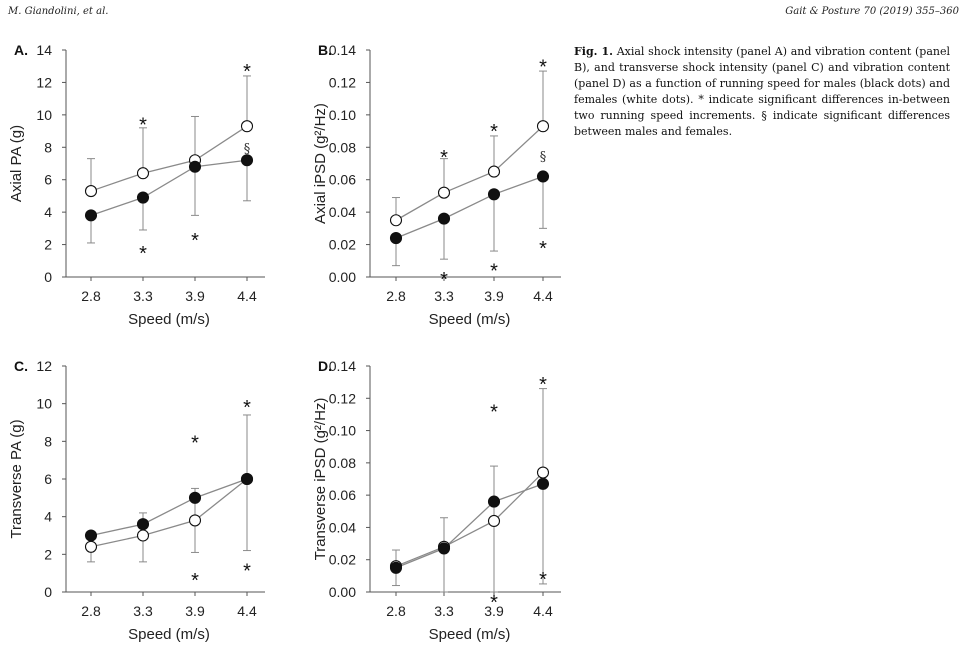 This screenshot has height=650, width=969. Describe the element at coordinates (21, 366) in the screenshot. I see `panel-label: C.` at that location.